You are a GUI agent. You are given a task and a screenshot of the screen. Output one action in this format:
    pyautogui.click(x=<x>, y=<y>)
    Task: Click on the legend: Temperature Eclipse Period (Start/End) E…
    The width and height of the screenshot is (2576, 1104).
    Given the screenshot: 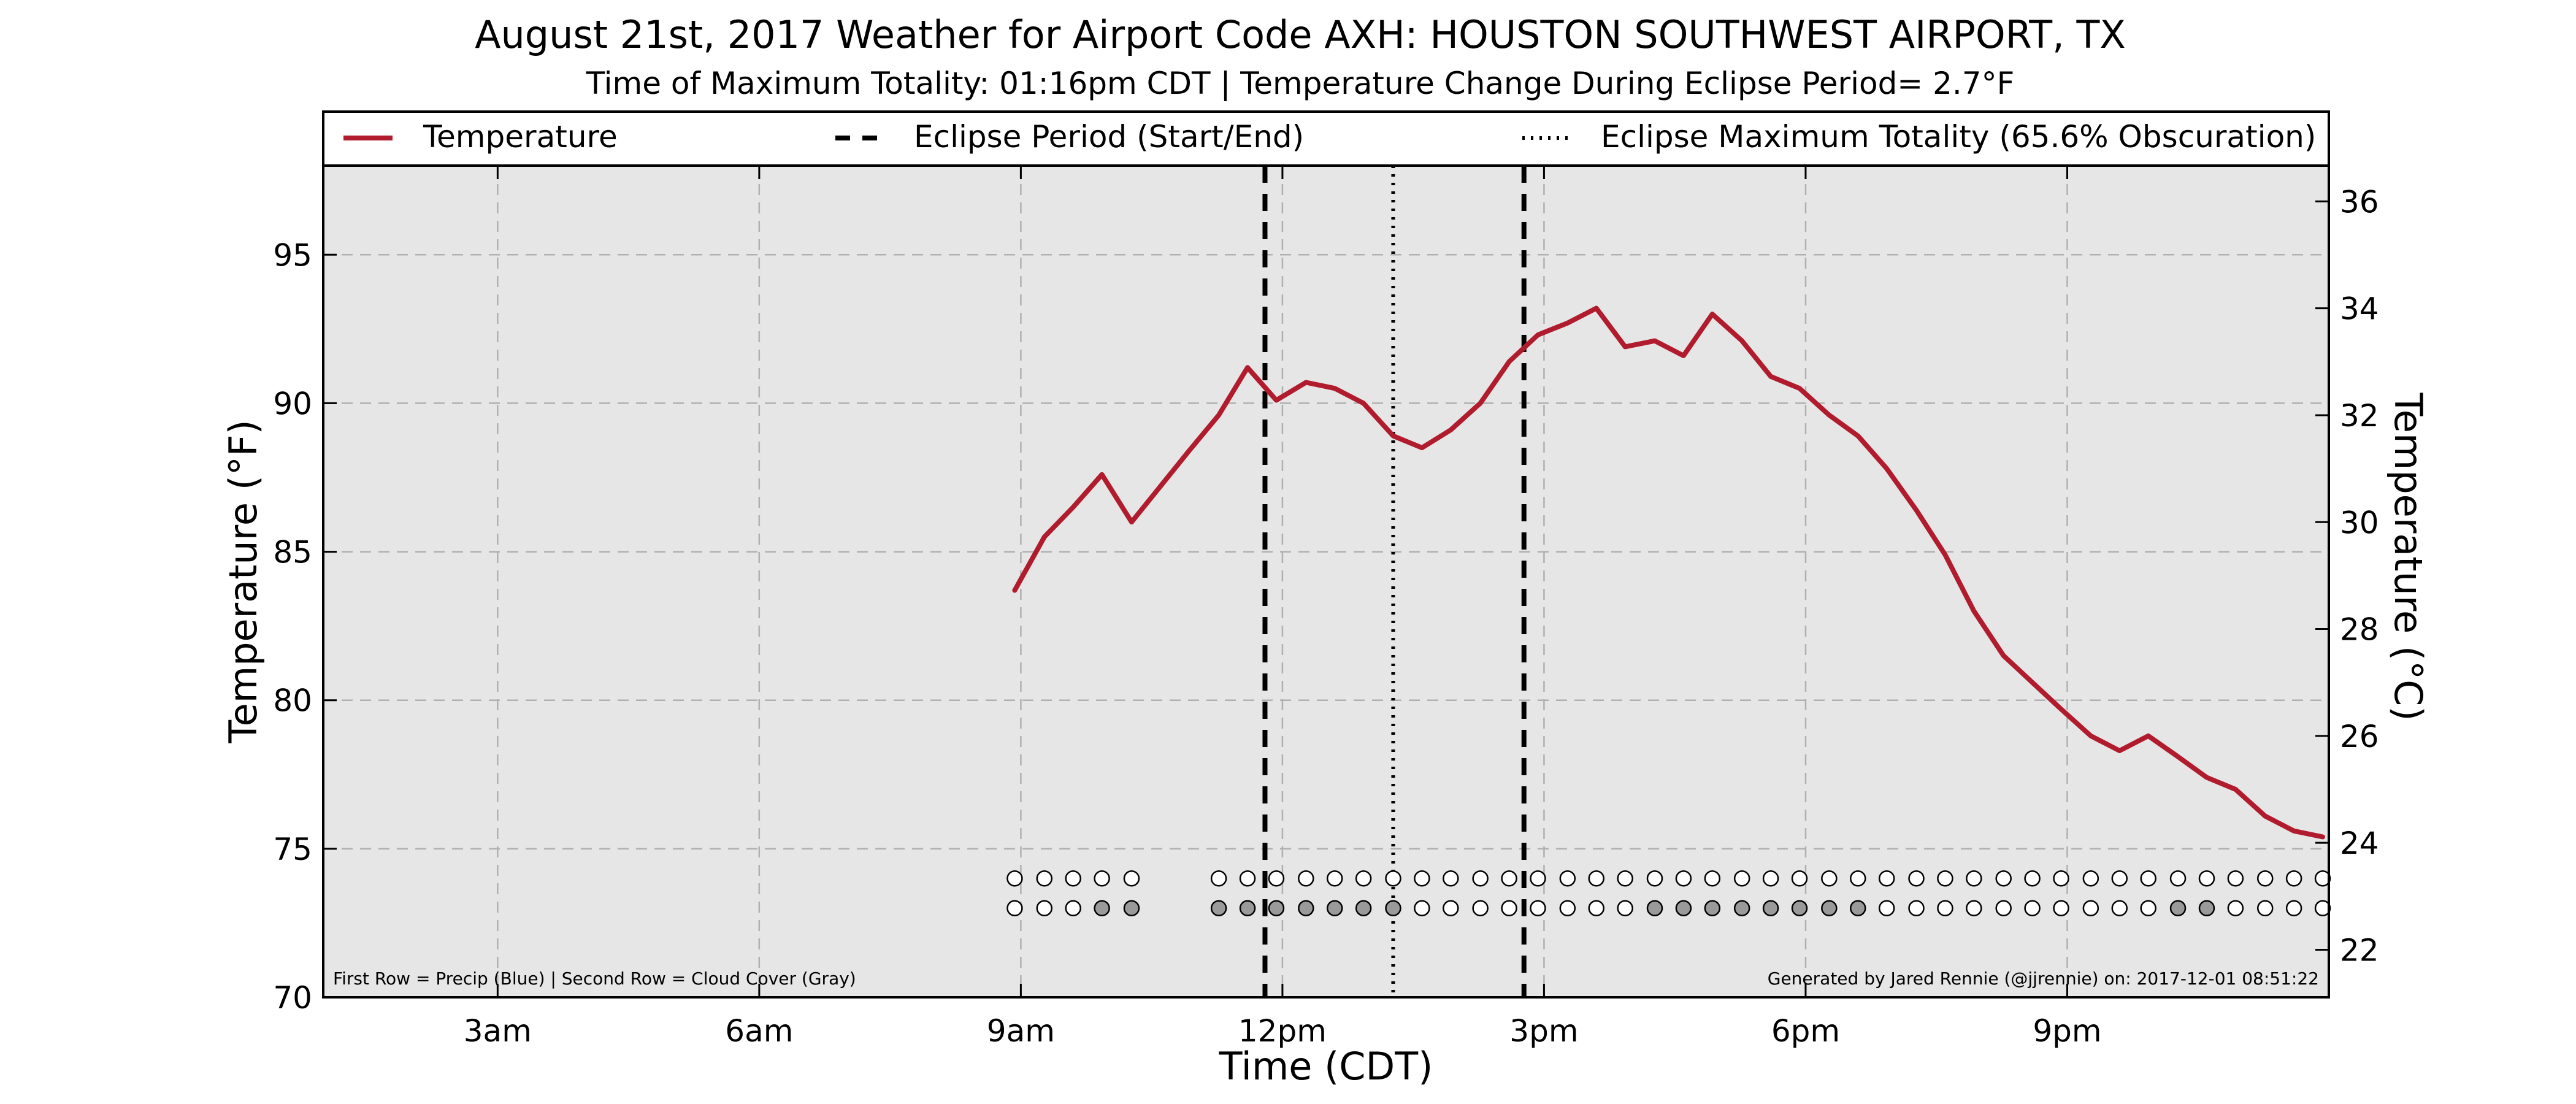 What is the action you would take?
    pyautogui.click(x=1326, y=138)
    